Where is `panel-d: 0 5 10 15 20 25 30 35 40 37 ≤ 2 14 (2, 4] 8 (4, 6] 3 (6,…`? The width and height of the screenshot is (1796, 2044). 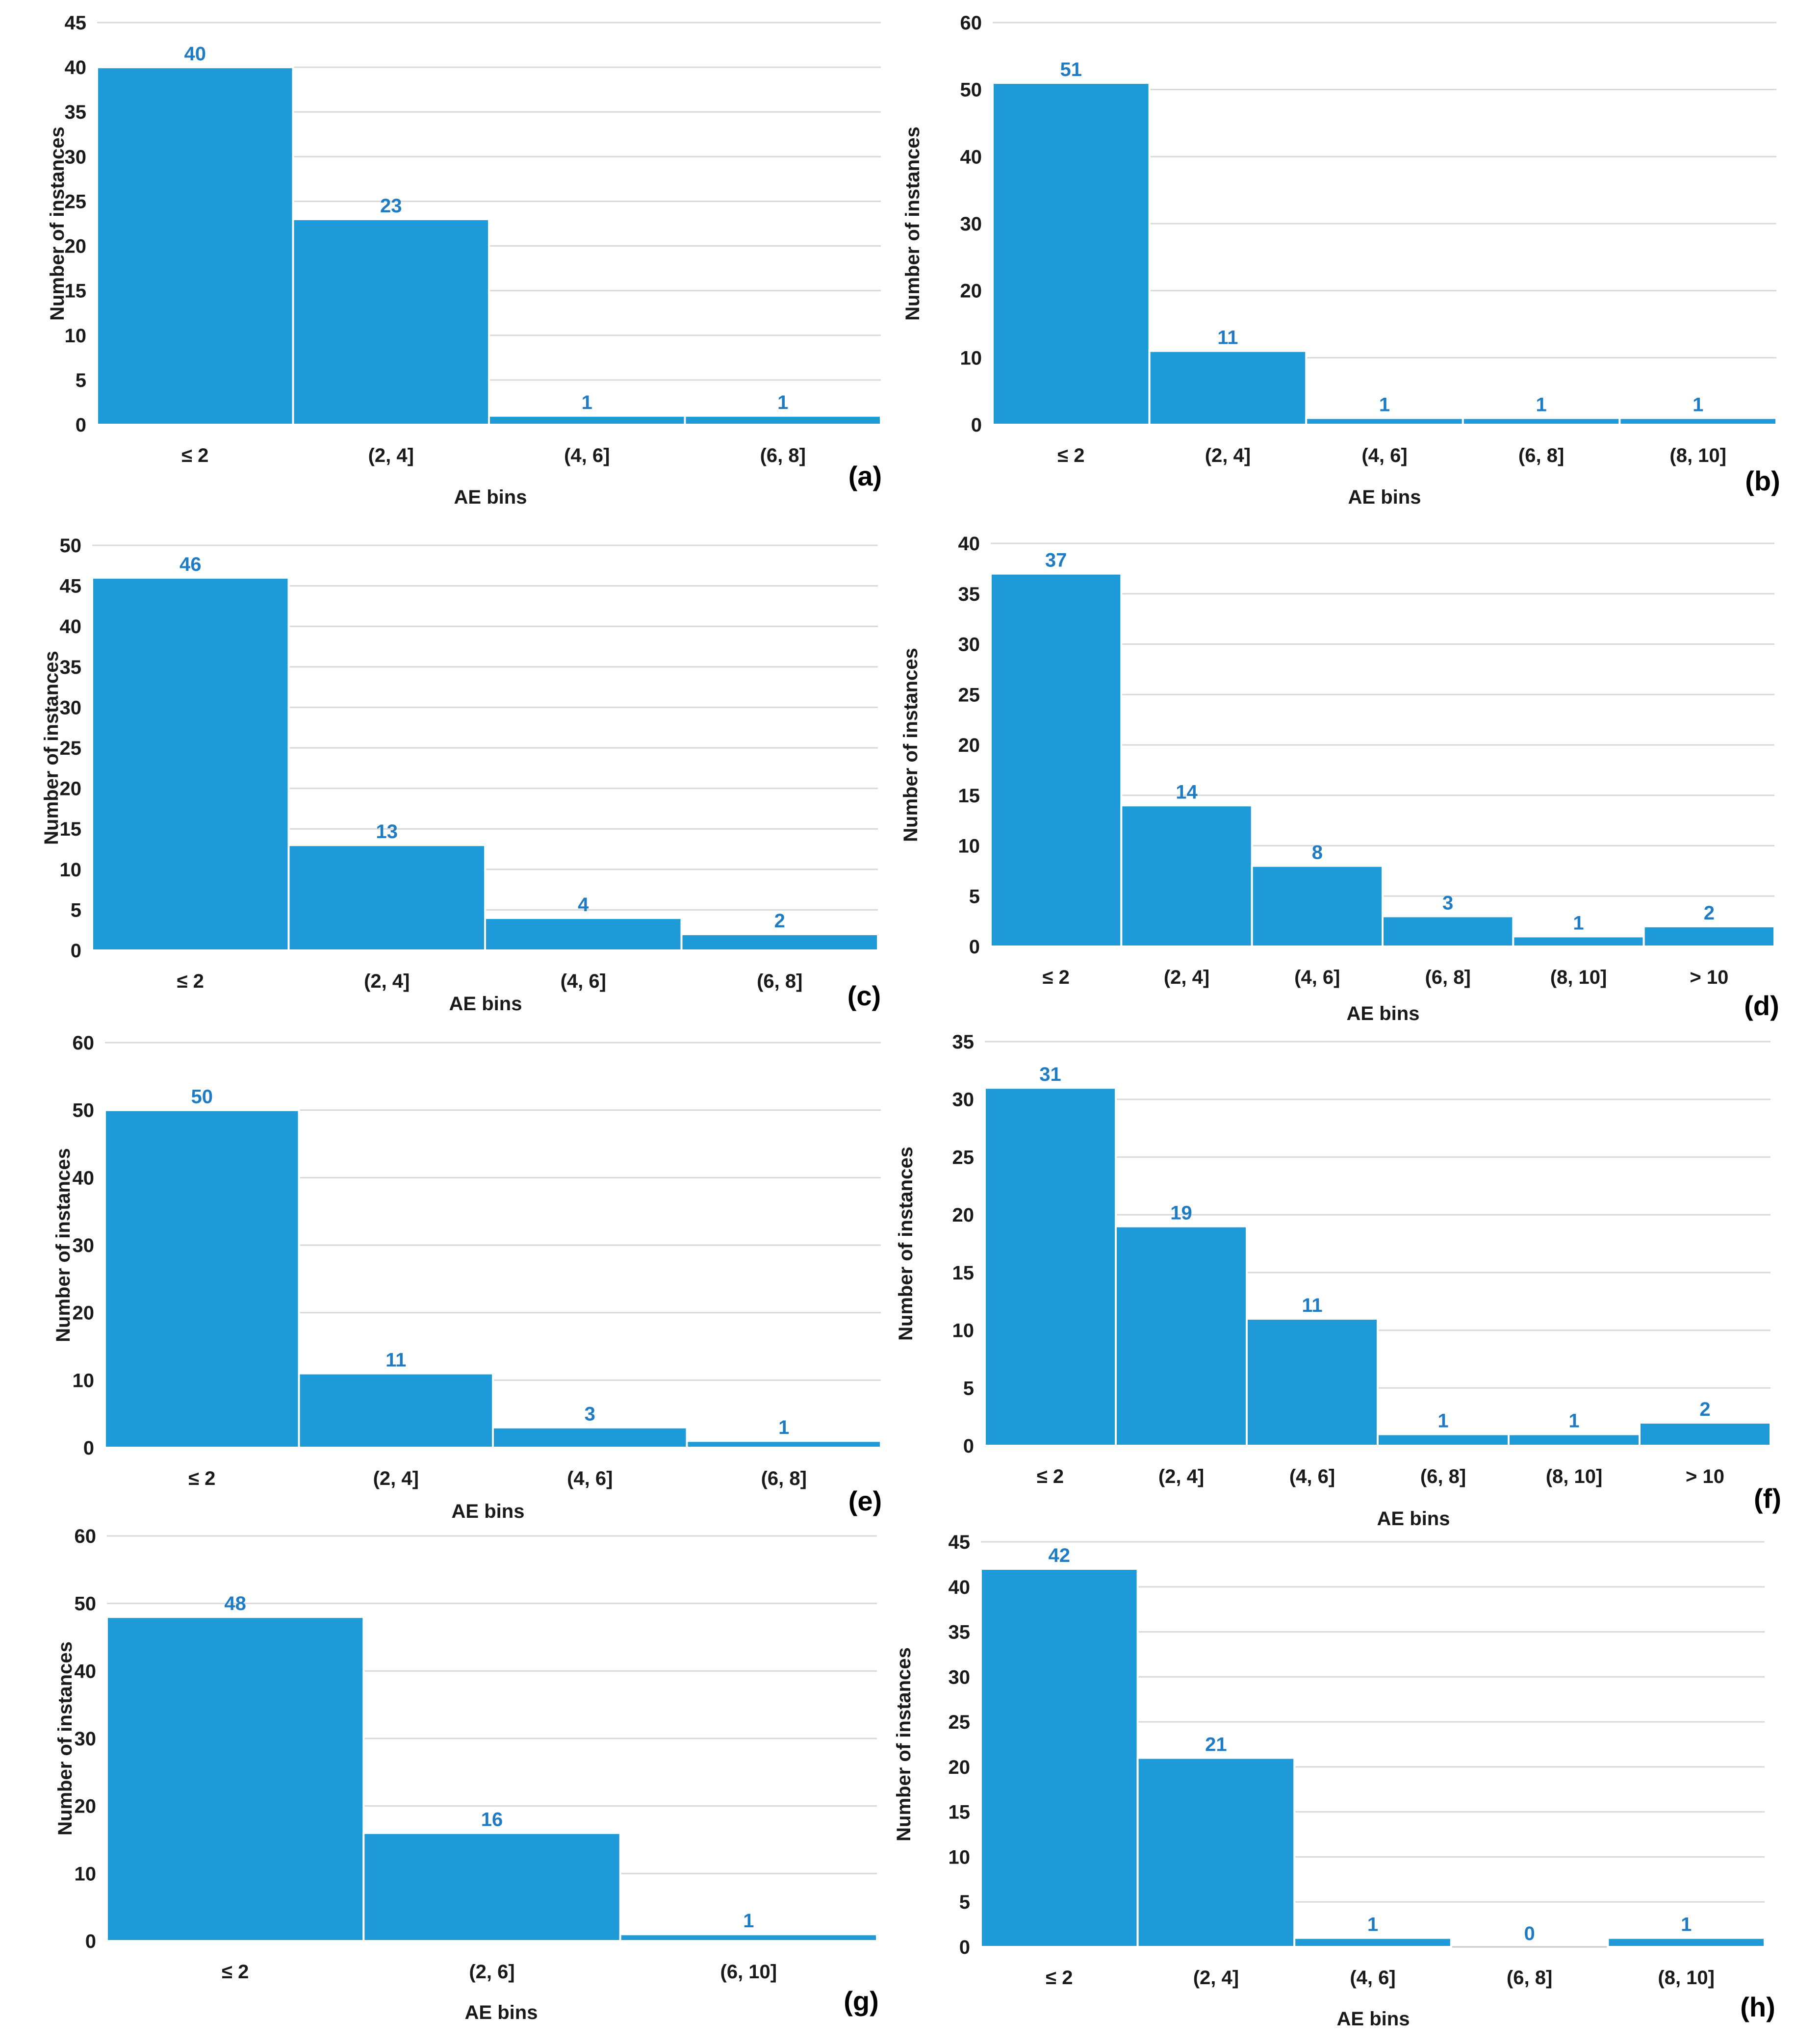 panel-d: 0 5 10 15 20 25 30 35 40 37 ≤ 2 14 (2, 4] 8 (4, 6] 3 (6,… is located at coordinates (1340, 779).